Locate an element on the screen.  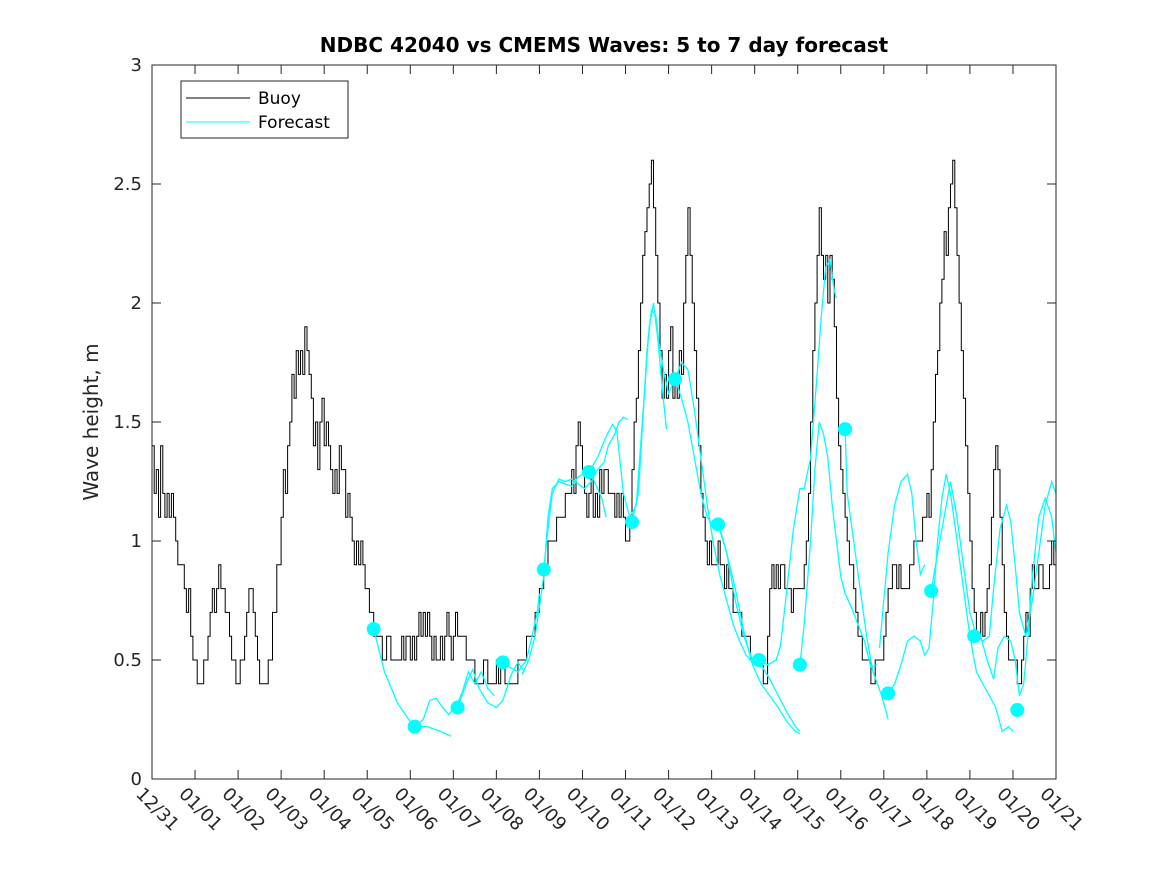
y-tick-label: 1.5 is located at coordinates (127, 422).